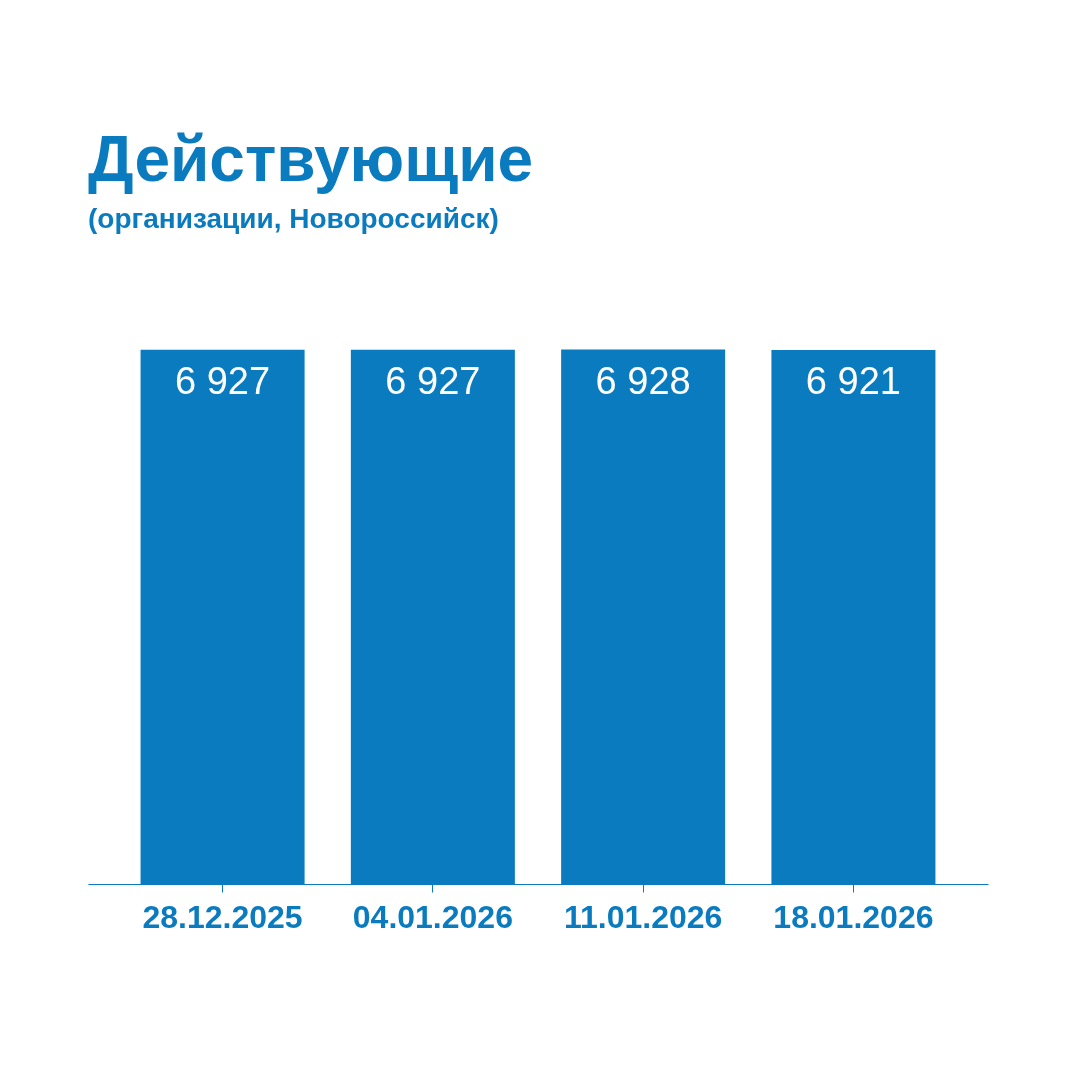  What do you see at coordinates (311, 159) in the screenshot?
I see `chart-title: Действующие` at bounding box center [311, 159].